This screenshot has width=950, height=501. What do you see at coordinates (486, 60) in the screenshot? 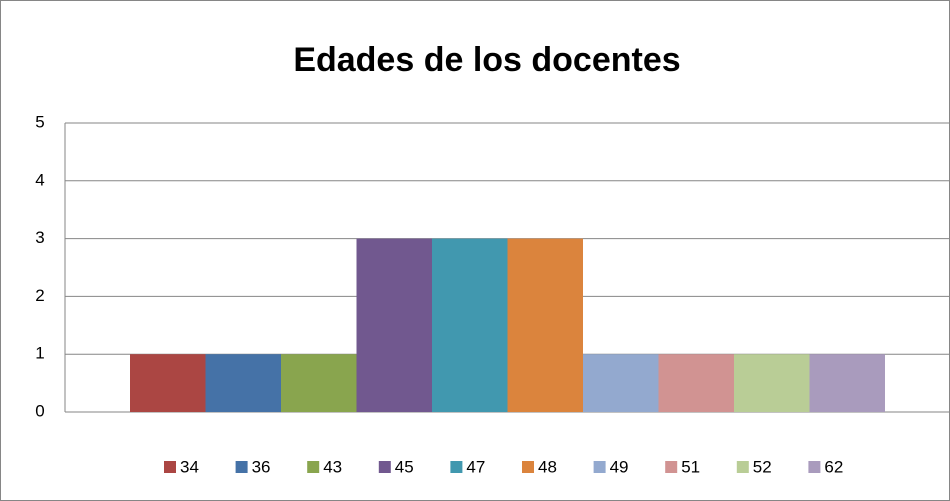
I see `chart-title: Edades de los docentes` at bounding box center [486, 60].